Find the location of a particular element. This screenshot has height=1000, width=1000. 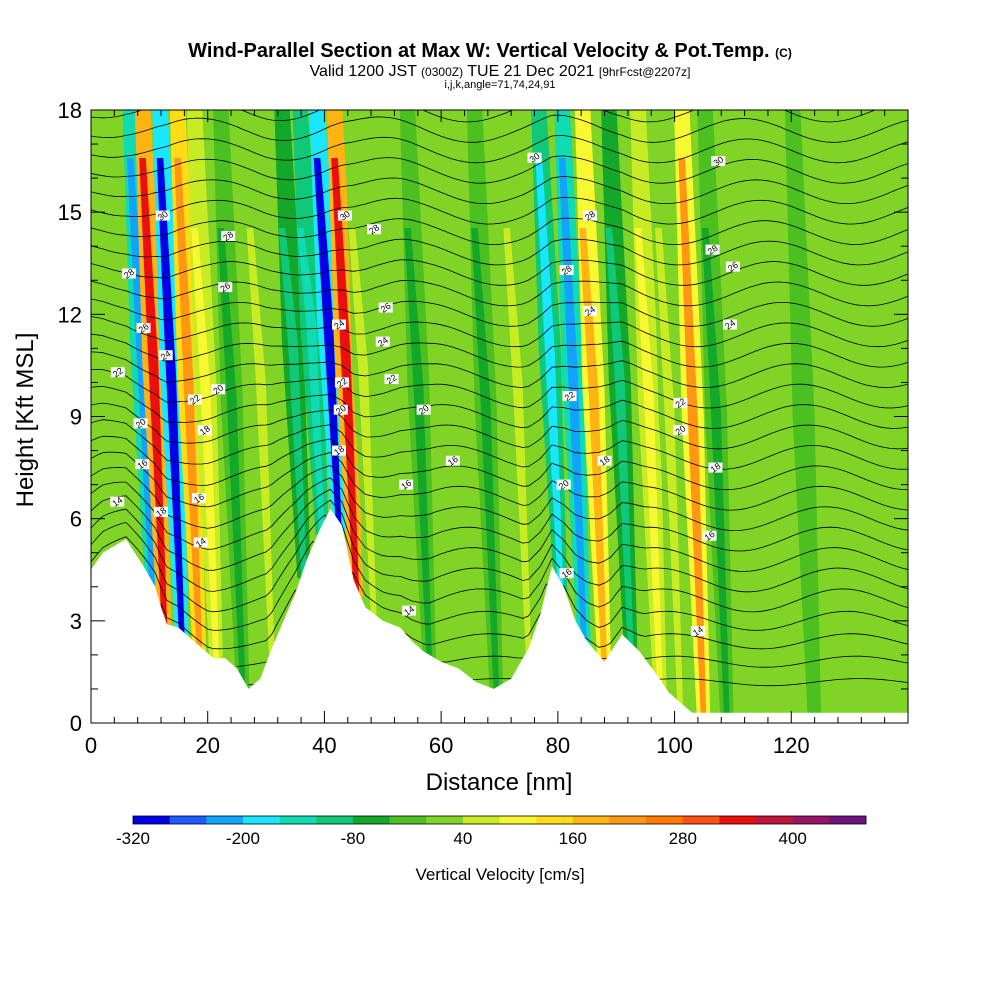

x-axis-label: Distance [nm] is located at coordinates (499, 782).